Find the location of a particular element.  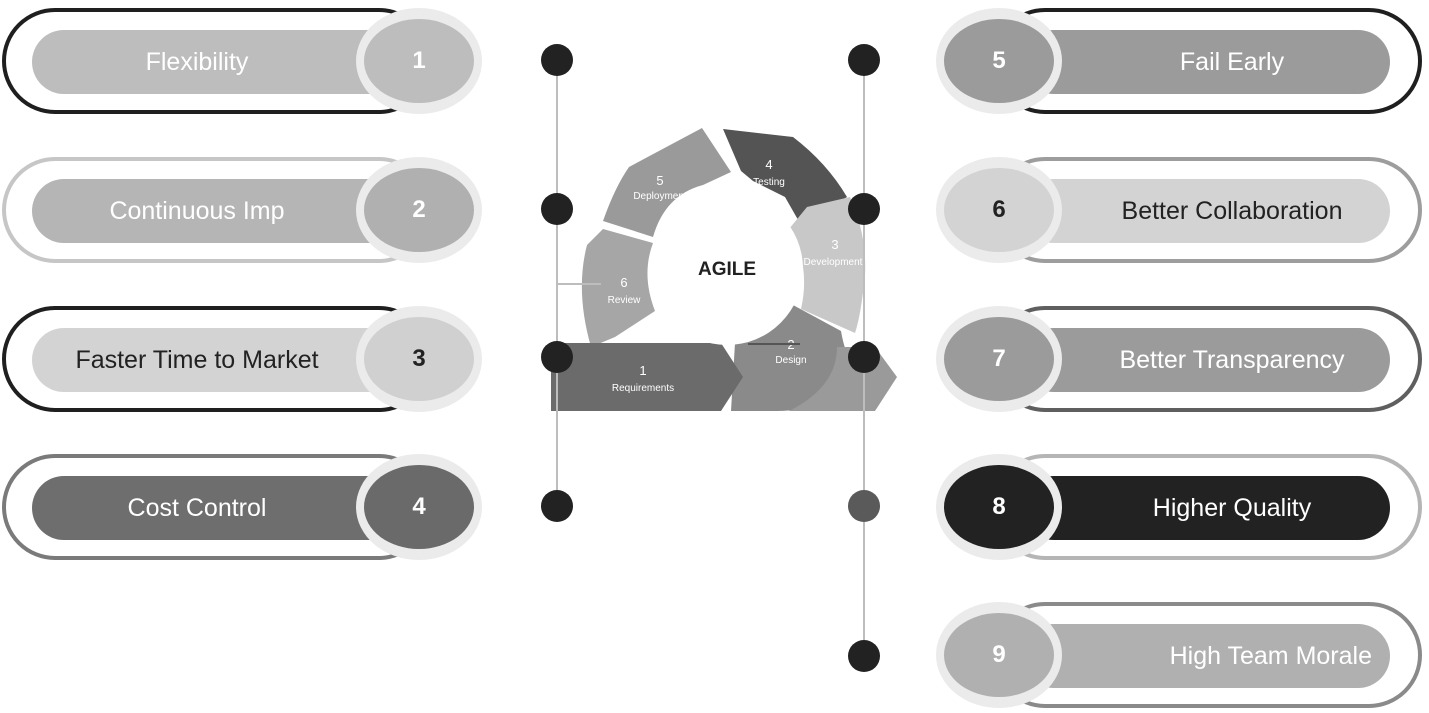

benefit-number: 2 is located at coordinates (419, 210).